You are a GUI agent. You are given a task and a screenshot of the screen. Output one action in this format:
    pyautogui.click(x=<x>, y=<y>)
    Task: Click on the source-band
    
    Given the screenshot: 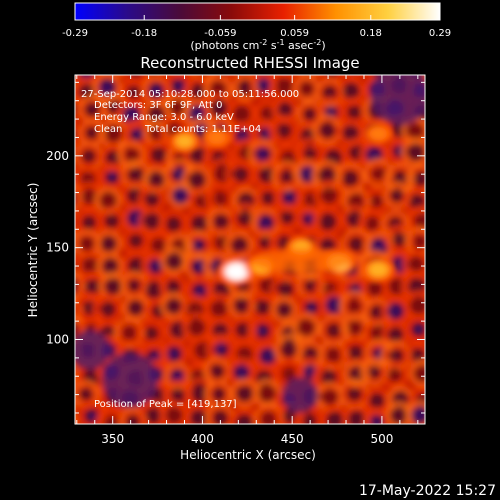 What is the action you would take?
    pyautogui.click(x=301, y=260)
    